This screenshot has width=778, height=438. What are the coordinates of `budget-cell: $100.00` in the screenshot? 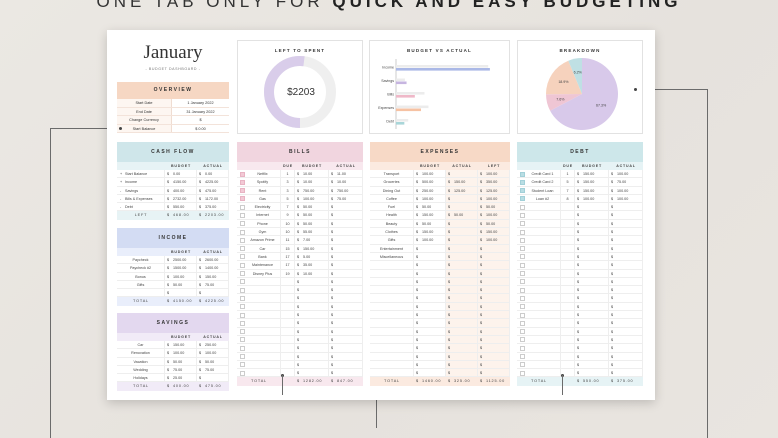 It's located at (181, 276).